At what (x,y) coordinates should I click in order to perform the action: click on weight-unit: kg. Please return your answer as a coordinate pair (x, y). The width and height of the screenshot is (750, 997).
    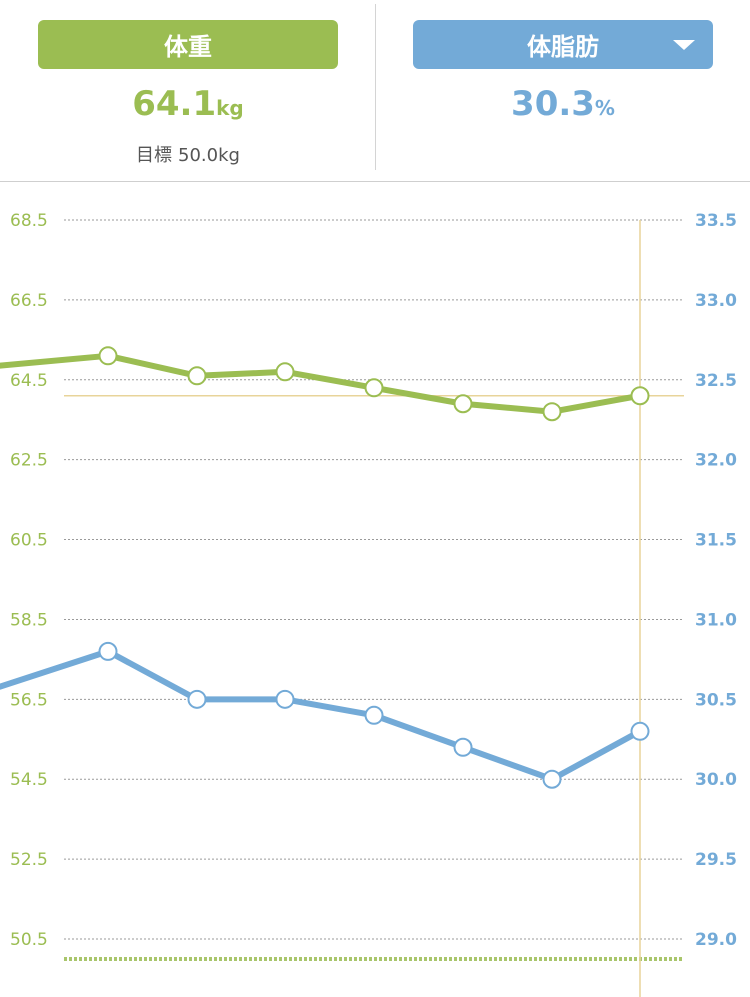
    Looking at the image, I should click on (230, 108).